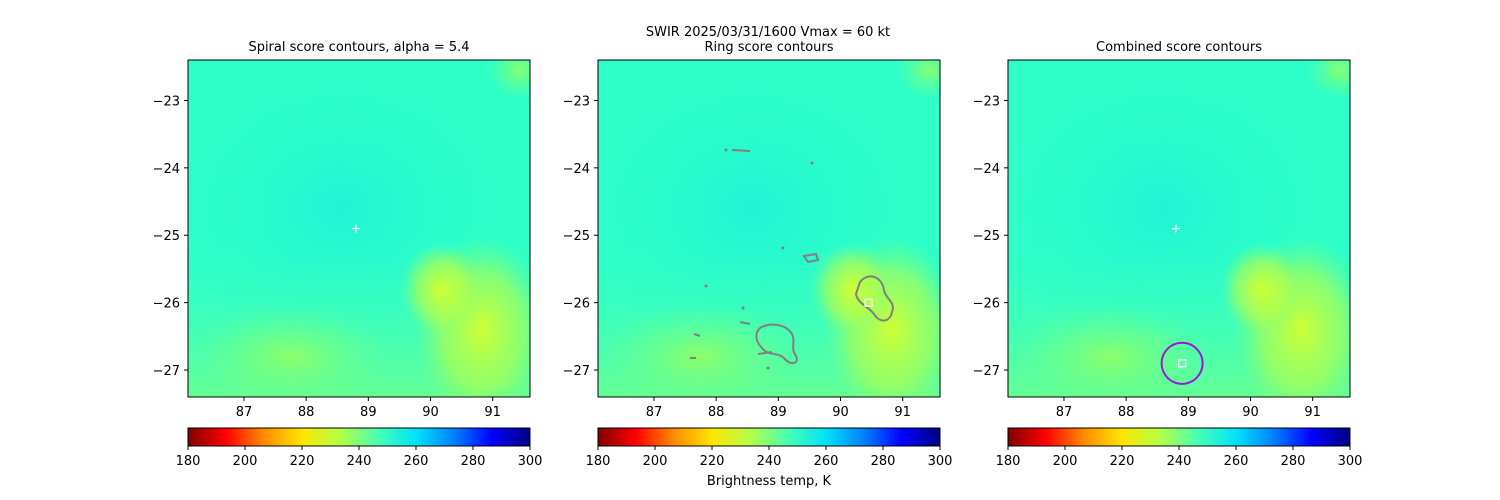 The height and width of the screenshot is (500, 1500). Describe the element at coordinates (768, 32) in the screenshot. I see `figure-suptitle: SWIR 2025/03/31/1600 Vmax = 60 kt` at that location.